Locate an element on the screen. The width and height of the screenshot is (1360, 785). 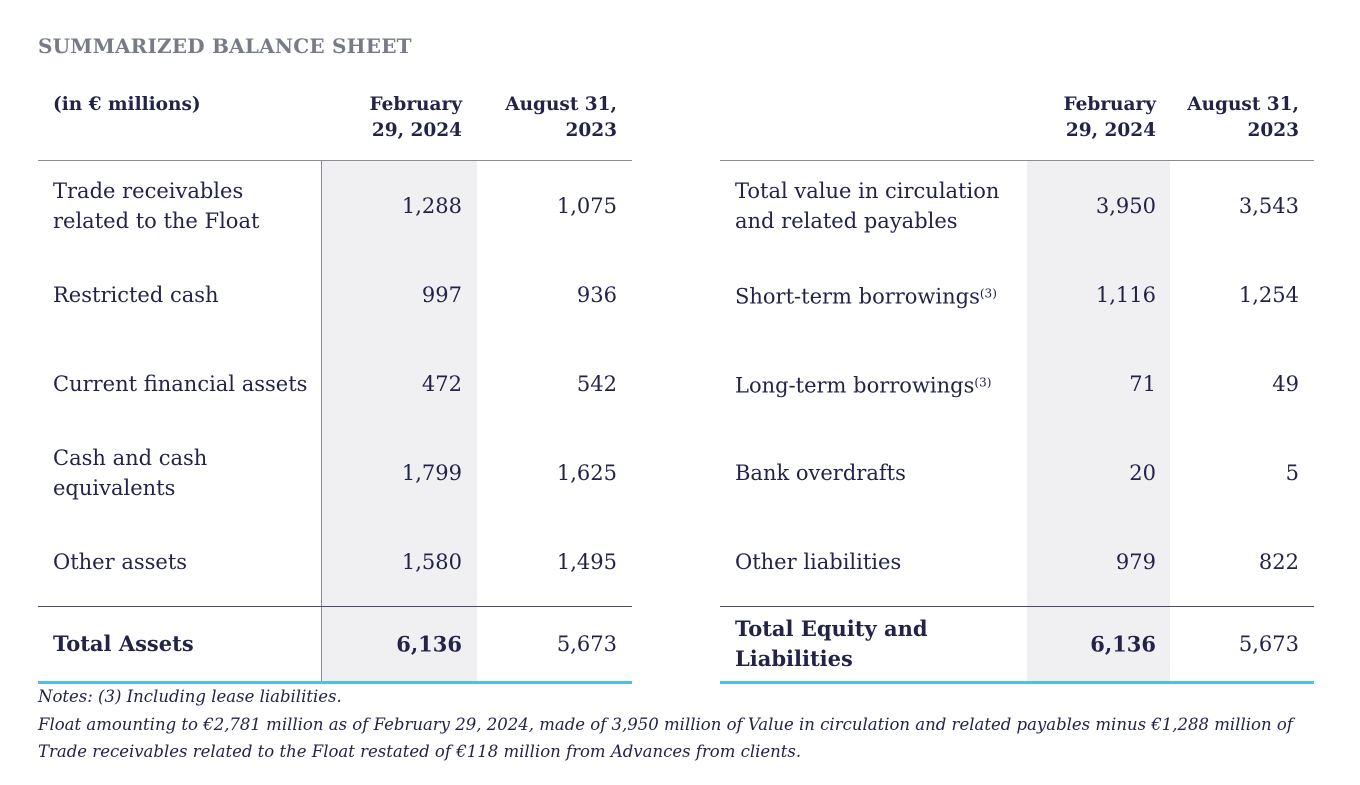
value-feb: 3,950 is located at coordinates (1125, 205).